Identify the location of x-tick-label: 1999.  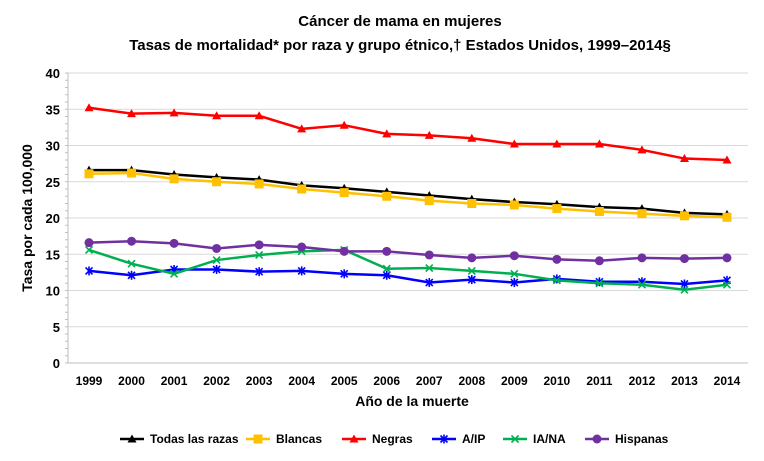
(89, 381).